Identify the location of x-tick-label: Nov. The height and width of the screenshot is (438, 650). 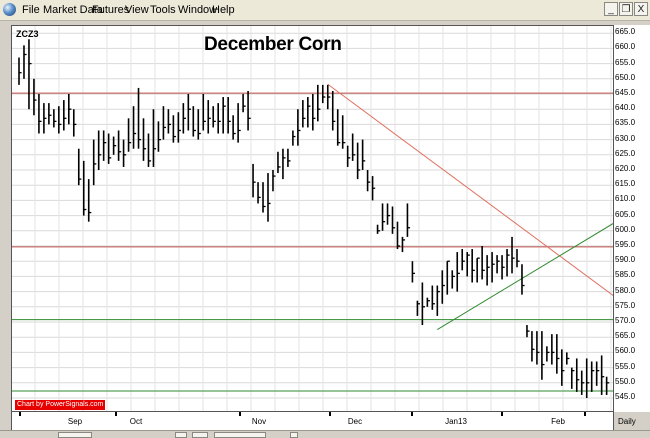
(259, 421).